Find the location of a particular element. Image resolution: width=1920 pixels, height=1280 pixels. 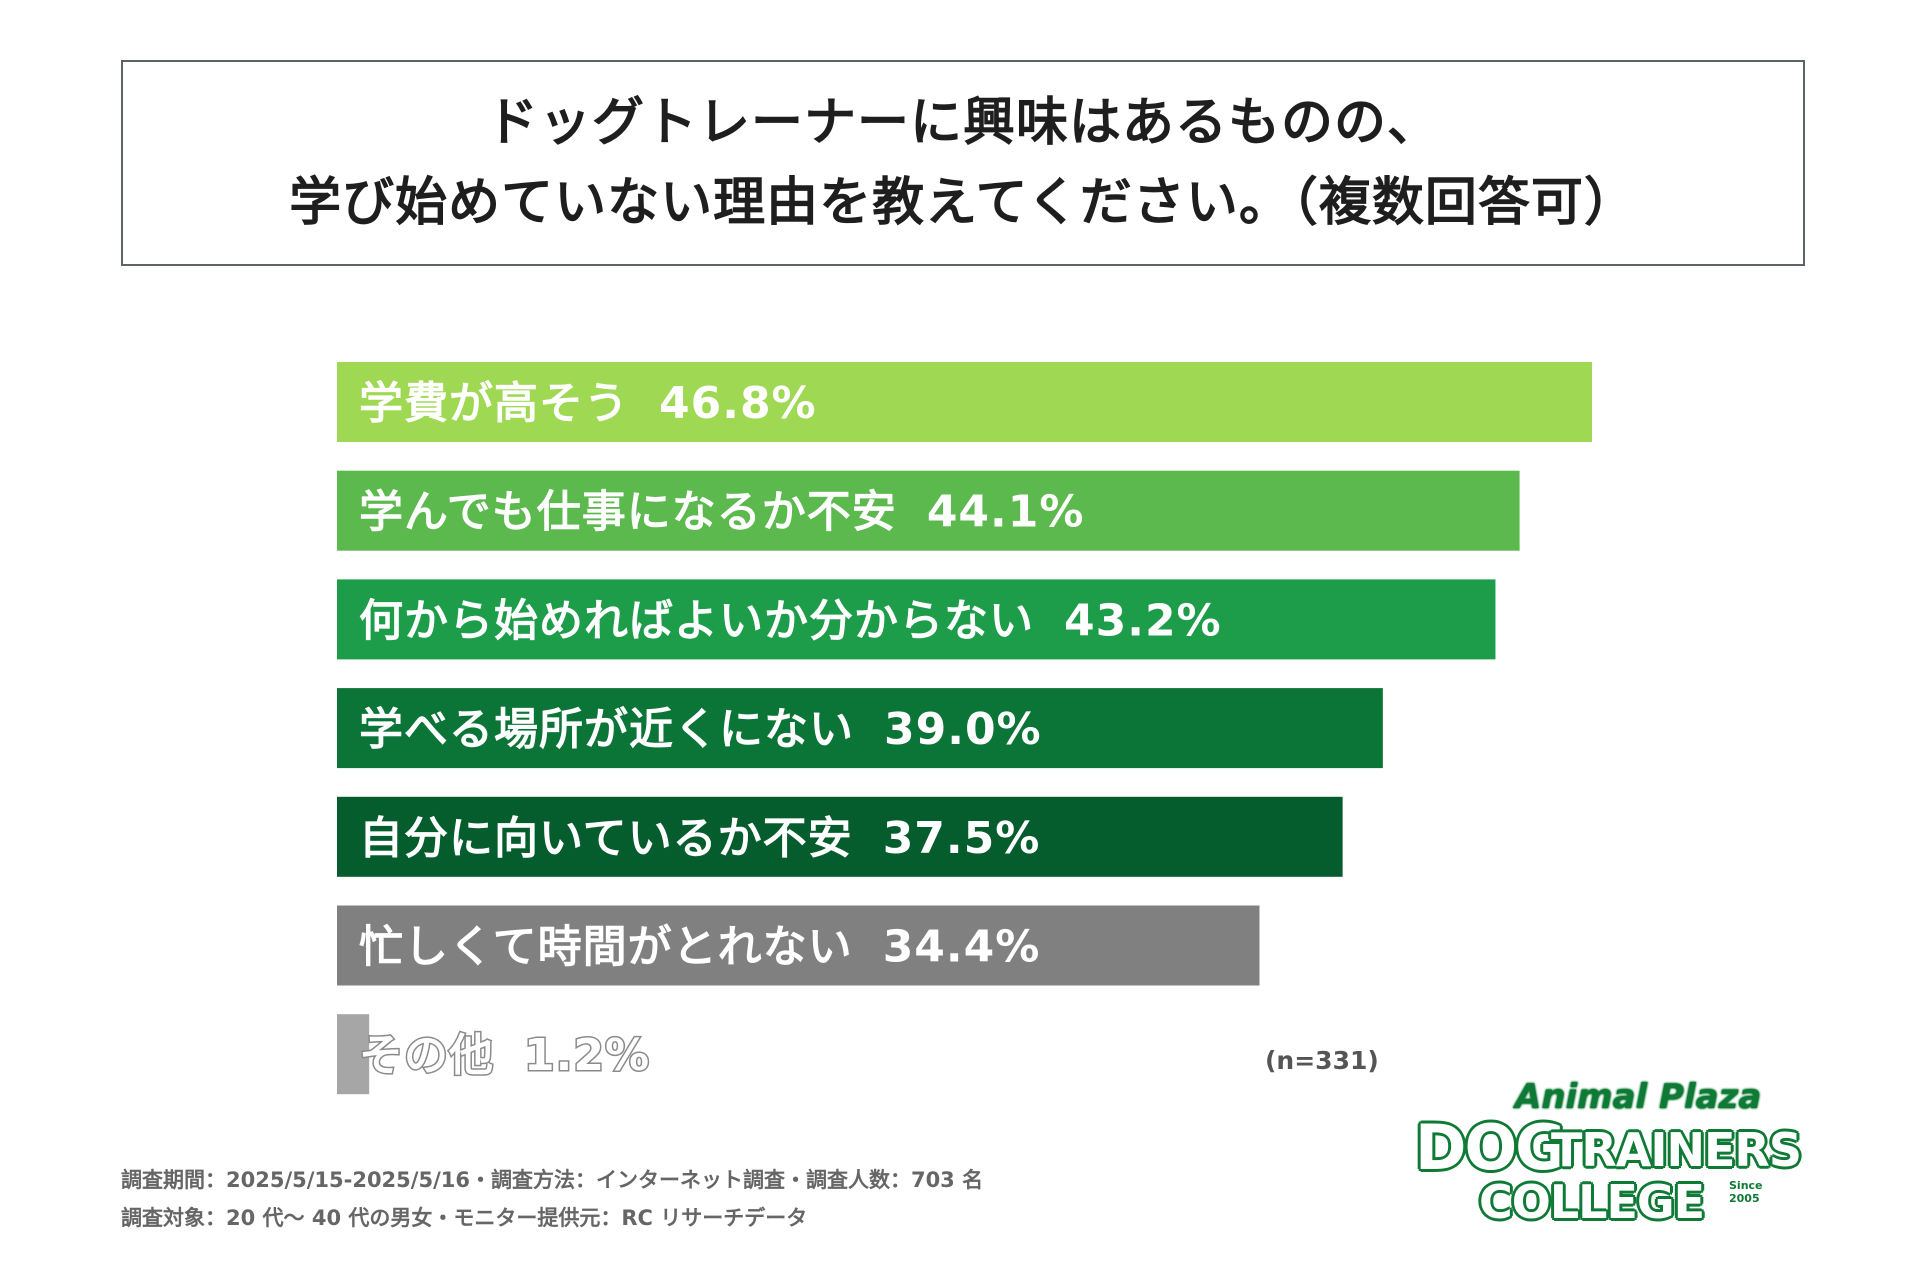

footer-survey-target: 調査対象：20 代〜 40 代の男女・モニター提供元：RC リサーチデータ is located at coordinates (464, 1218).